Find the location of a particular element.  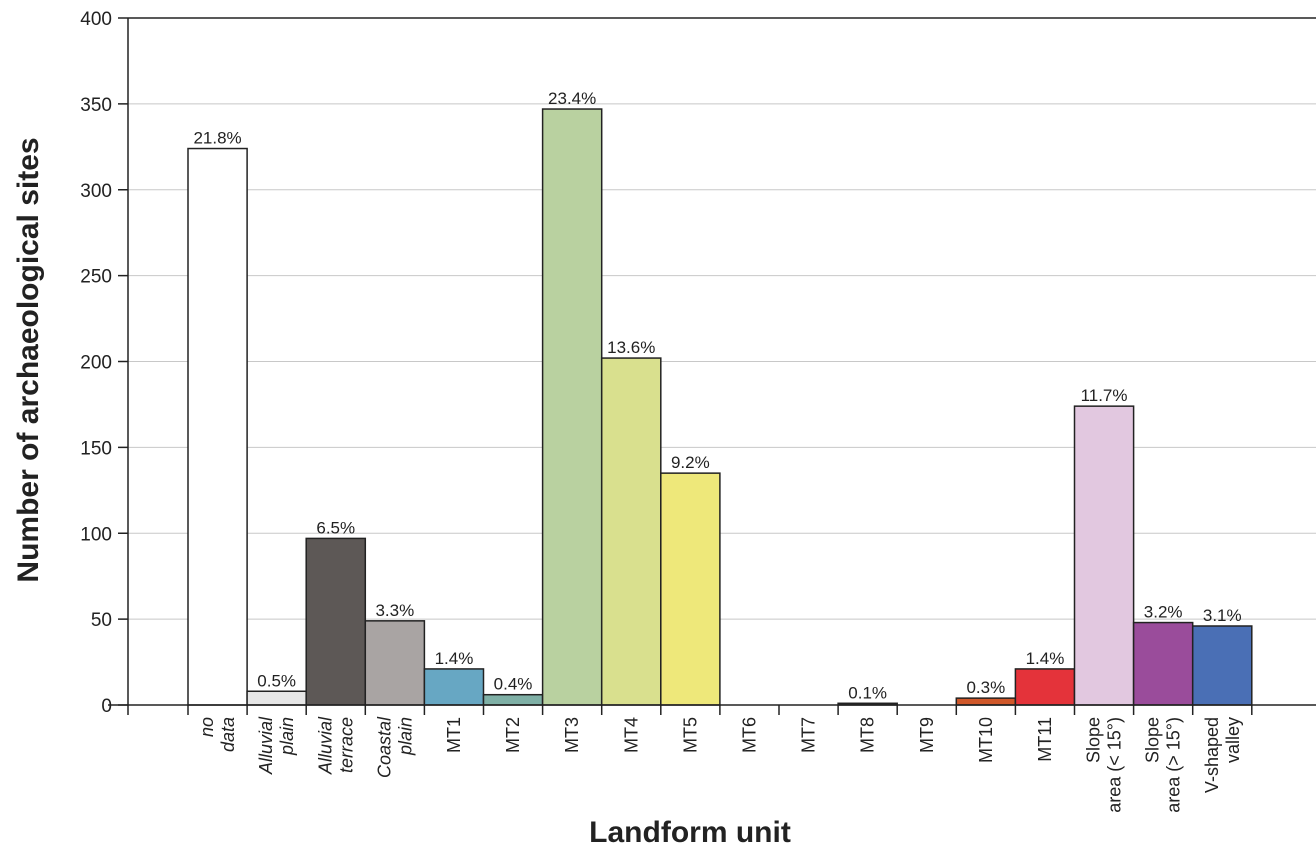

data-label: 0.4% is located at coordinates (513, 684).